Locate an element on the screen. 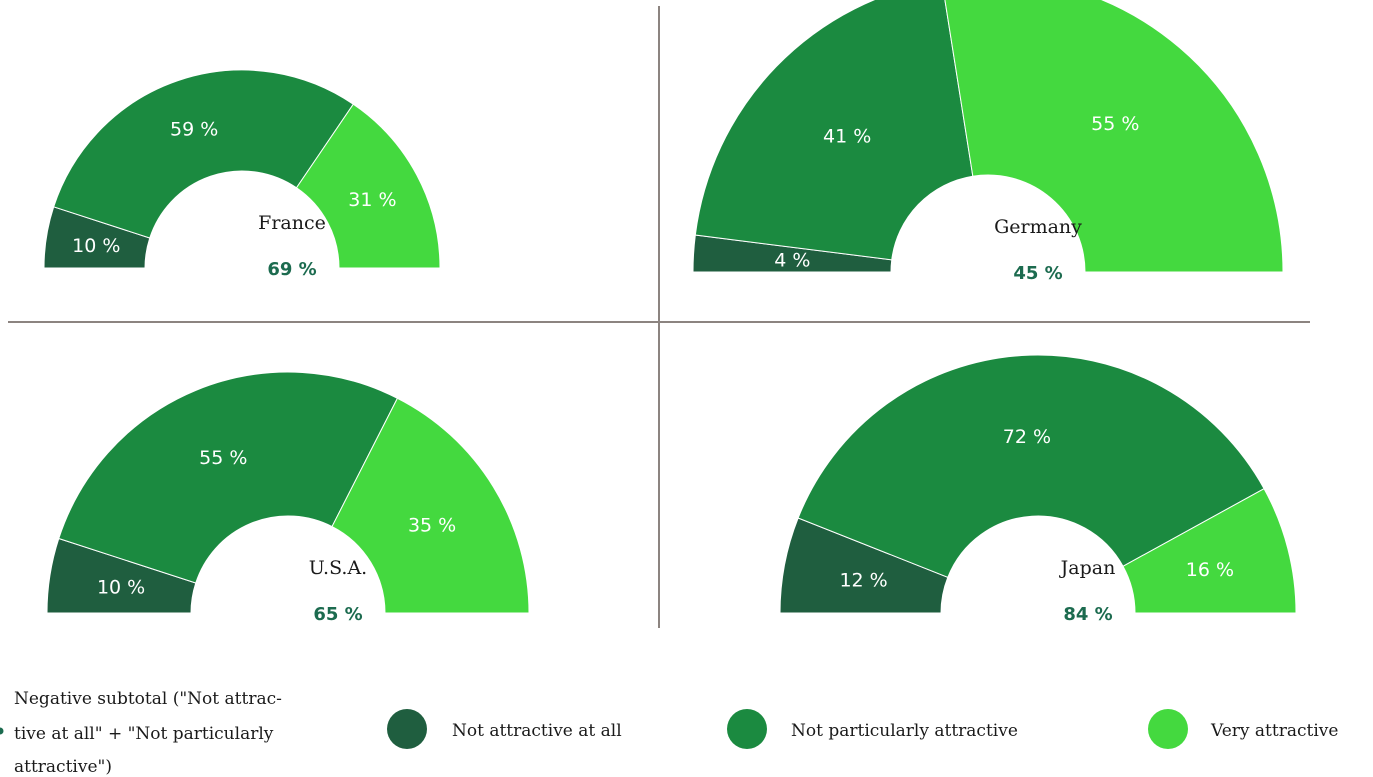  gauge-title-japan: Japan is located at coordinates (1087, 568).